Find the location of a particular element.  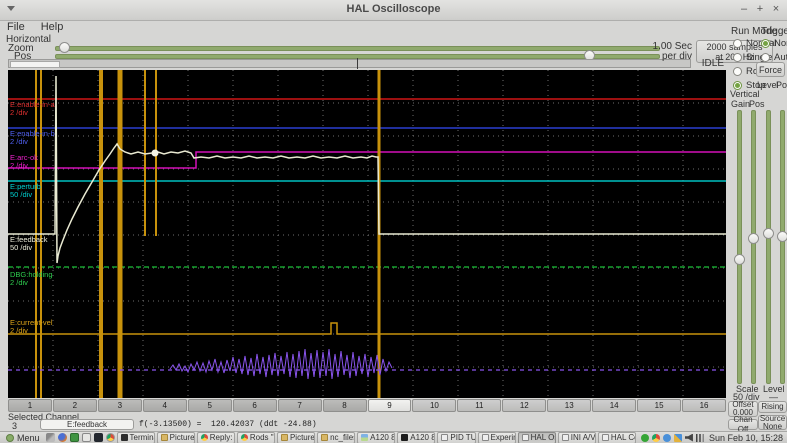

channel-button-4: 4 is located at coordinates (164, 405).